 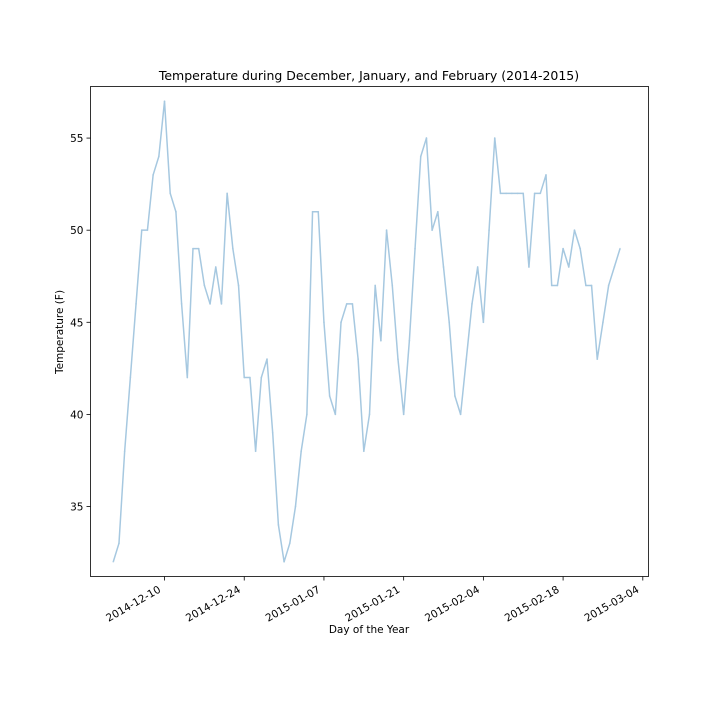 I want to click on y-axis-label: Temperature (F), so click(x=60, y=332).